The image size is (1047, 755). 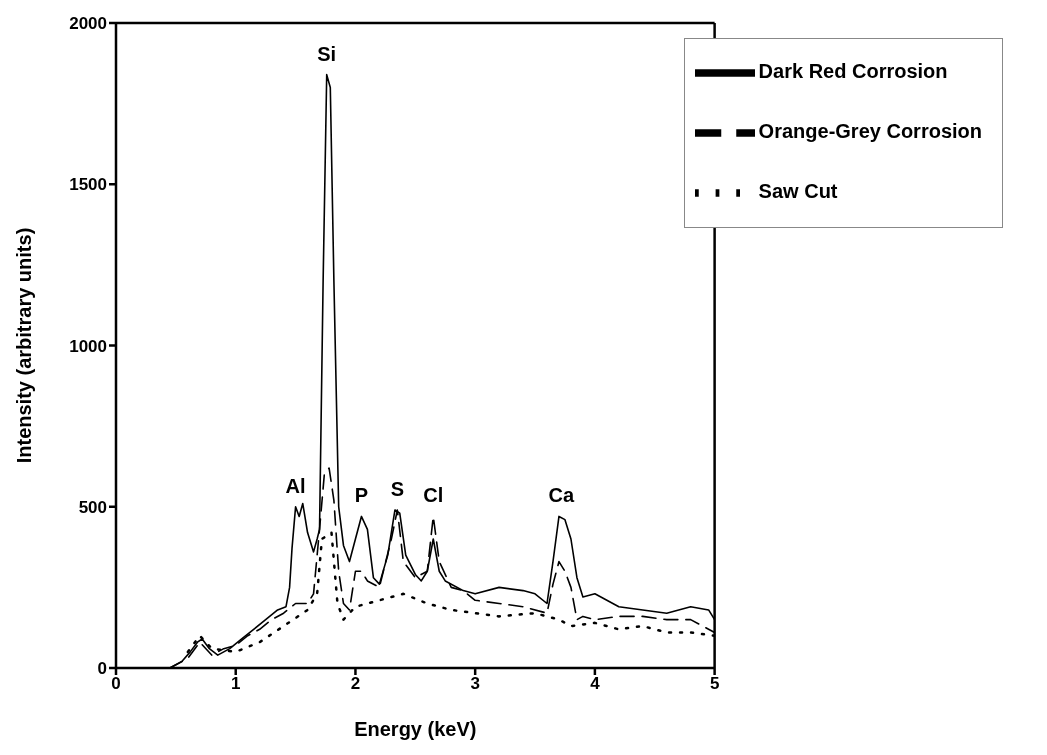 What do you see at coordinates (475, 684) in the screenshot?
I see `x-tick-label: 3` at bounding box center [475, 684].